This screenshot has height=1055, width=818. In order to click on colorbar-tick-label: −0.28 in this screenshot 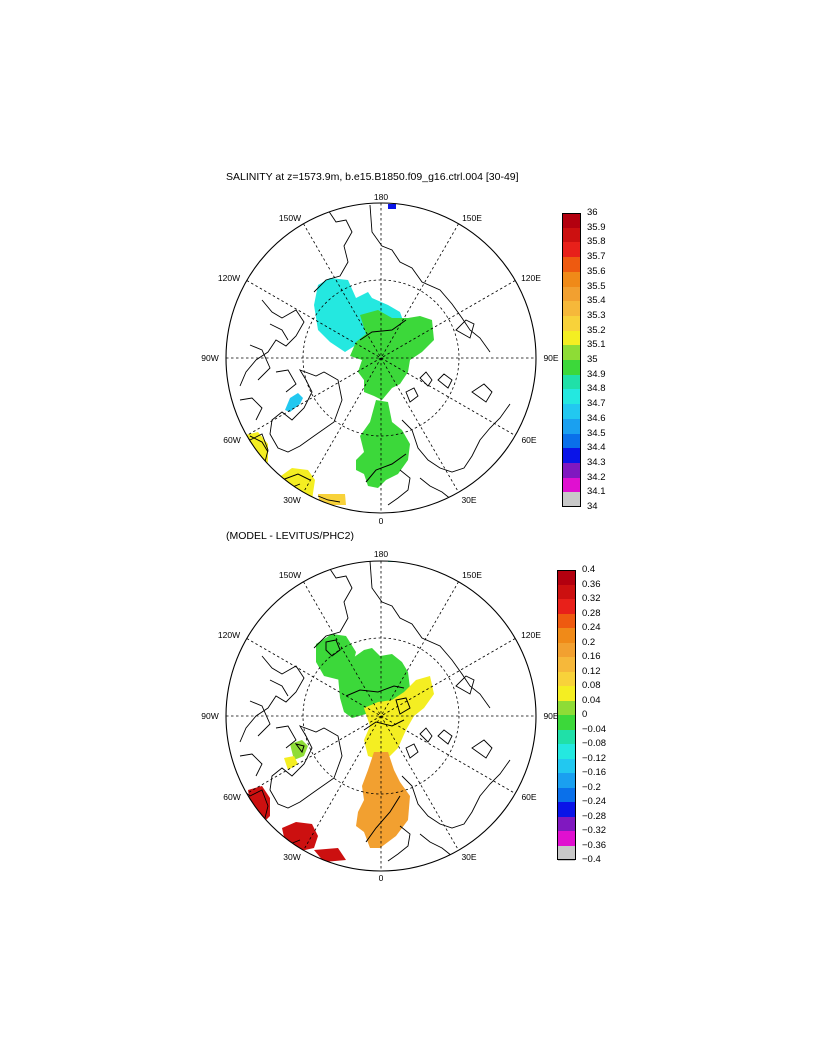, I will do `click(594, 816)`.